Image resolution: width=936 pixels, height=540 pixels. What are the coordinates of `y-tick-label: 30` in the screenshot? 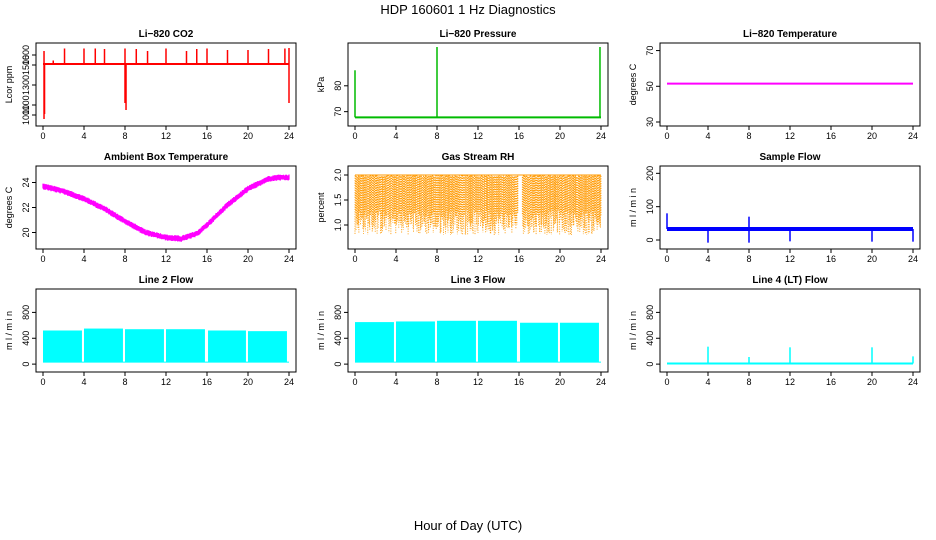 It's located at (650, 122).